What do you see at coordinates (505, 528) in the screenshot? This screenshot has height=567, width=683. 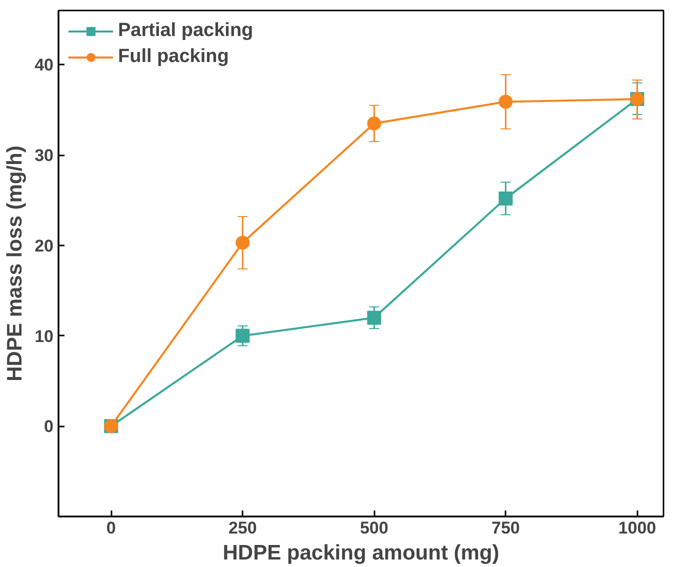 I see `x-tick-label: 750` at bounding box center [505, 528].